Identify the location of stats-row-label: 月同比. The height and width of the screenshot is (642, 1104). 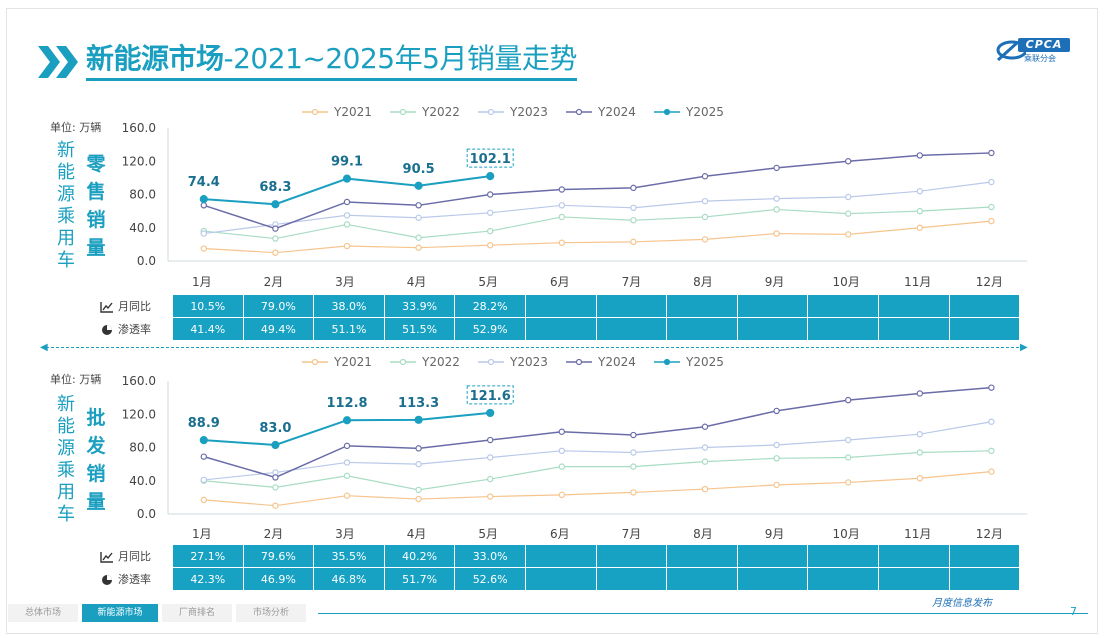
(134, 306).